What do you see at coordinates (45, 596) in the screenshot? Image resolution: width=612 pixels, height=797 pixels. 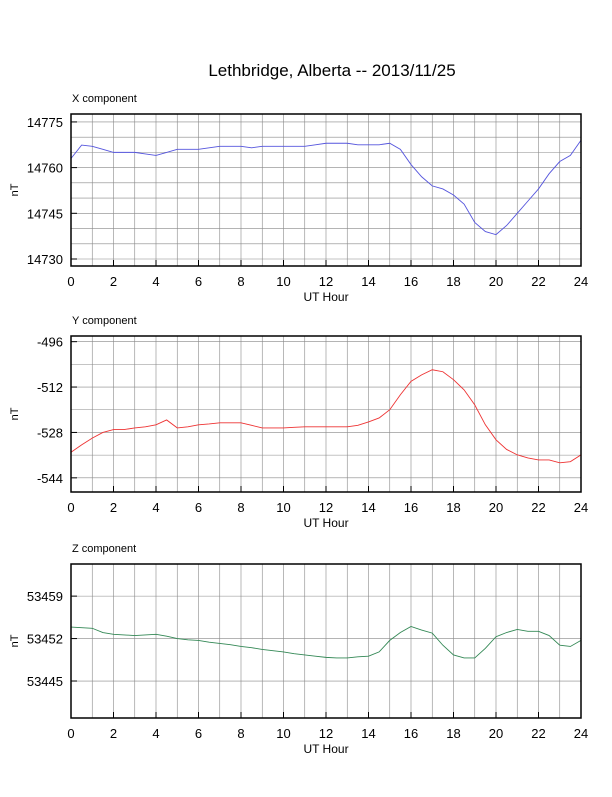 I see `y-tick-label: 53459` at bounding box center [45, 596].